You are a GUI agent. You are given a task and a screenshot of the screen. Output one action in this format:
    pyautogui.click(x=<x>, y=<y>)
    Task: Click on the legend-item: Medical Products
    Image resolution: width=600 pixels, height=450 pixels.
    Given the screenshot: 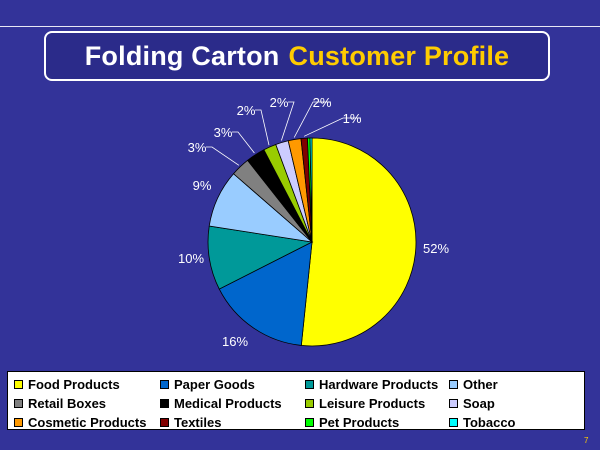 What is the action you would take?
    pyautogui.click(x=232, y=403)
    